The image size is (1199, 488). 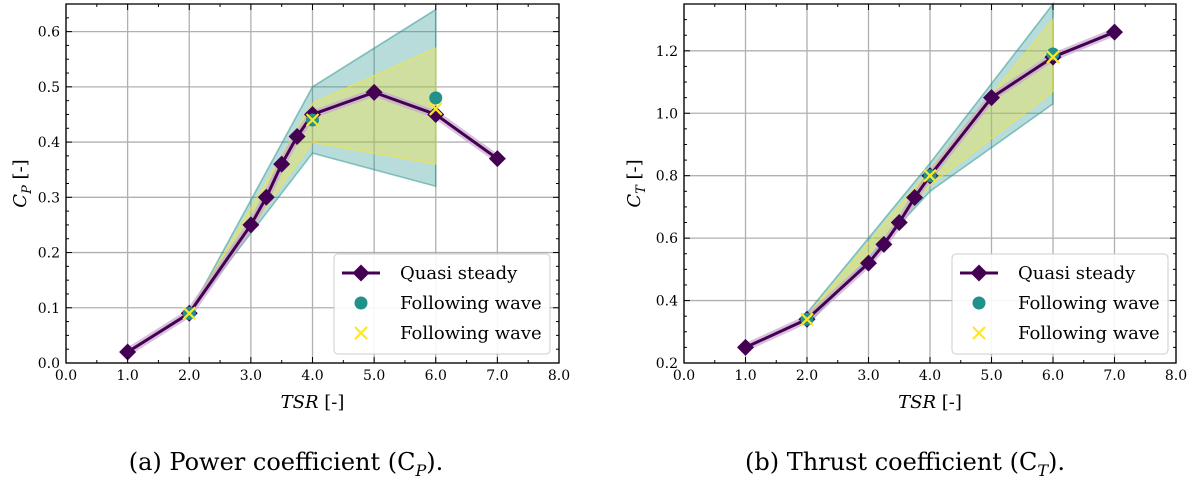 What do you see at coordinates (49, 254) in the screenshot?
I see `y-tick-label-2: 0.2` at bounding box center [49, 254].